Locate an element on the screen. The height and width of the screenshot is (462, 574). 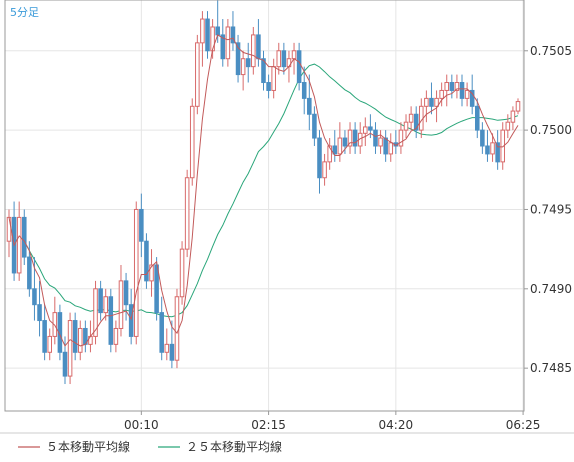
y-axis-ticks: 0.7505 0.7500 0.7495 0.7490 0.7485 is located at coordinates (548, 209).